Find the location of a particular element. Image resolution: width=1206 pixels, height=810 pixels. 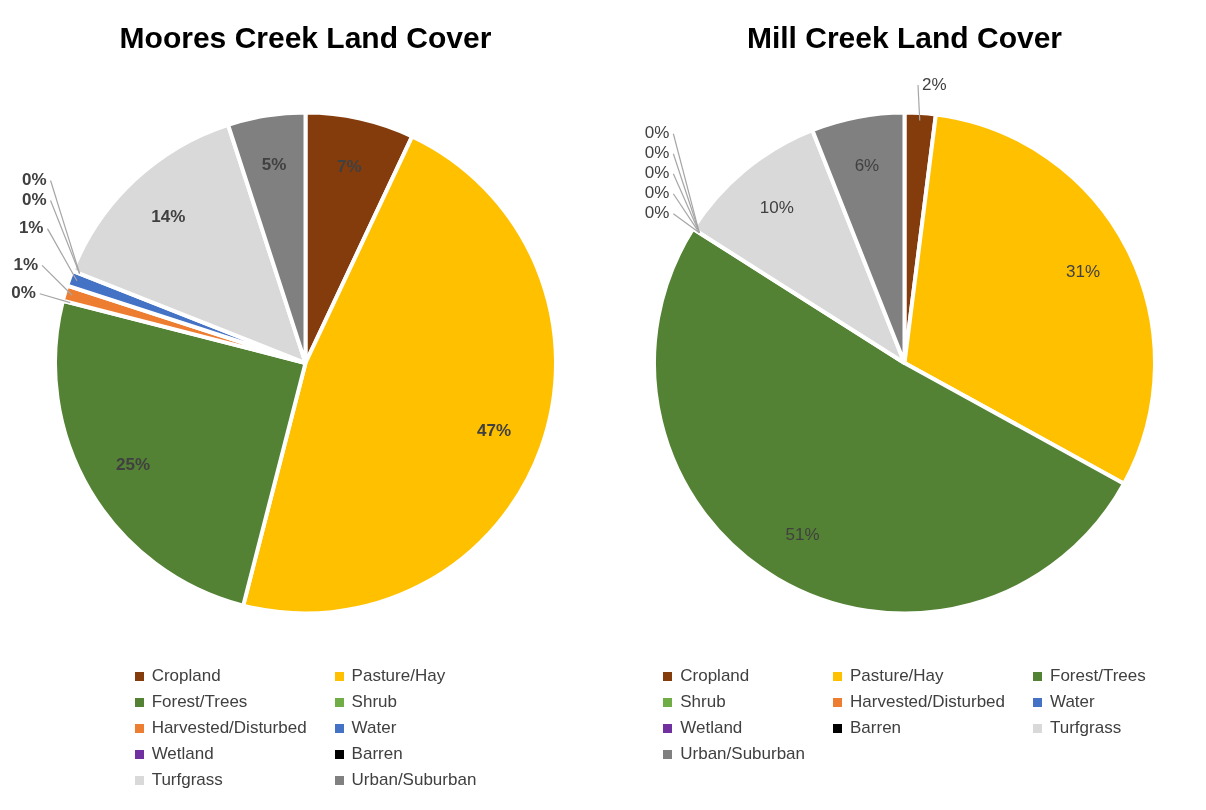

data-label: 7% is located at coordinates (349, 167).